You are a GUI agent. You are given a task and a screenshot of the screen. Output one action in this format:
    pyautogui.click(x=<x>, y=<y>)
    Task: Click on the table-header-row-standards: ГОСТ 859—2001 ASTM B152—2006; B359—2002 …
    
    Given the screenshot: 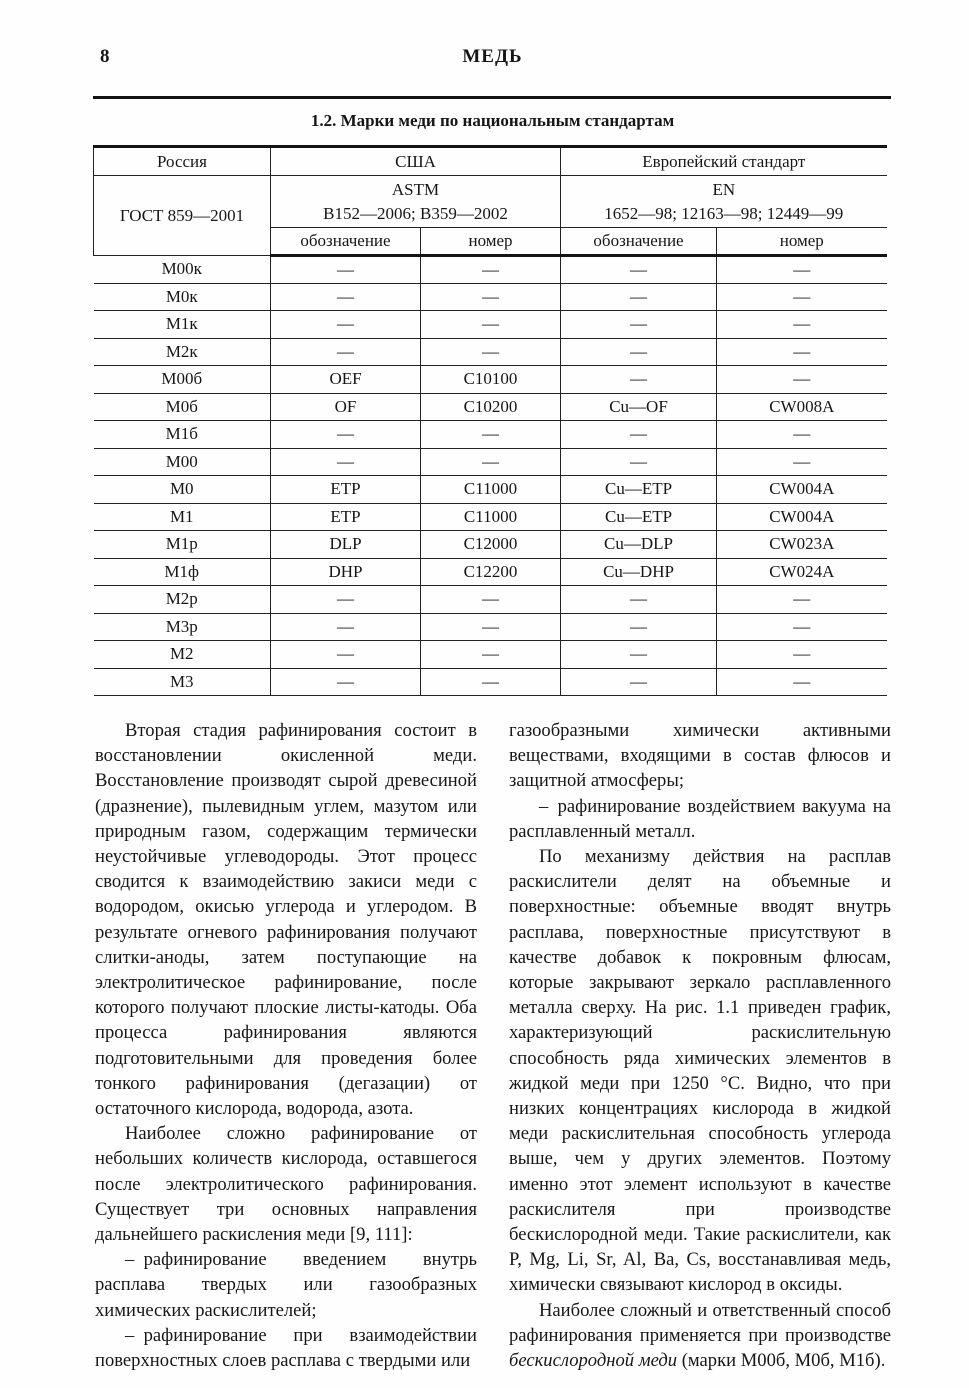 What is the action you would take?
    pyautogui.click(x=490, y=215)
    